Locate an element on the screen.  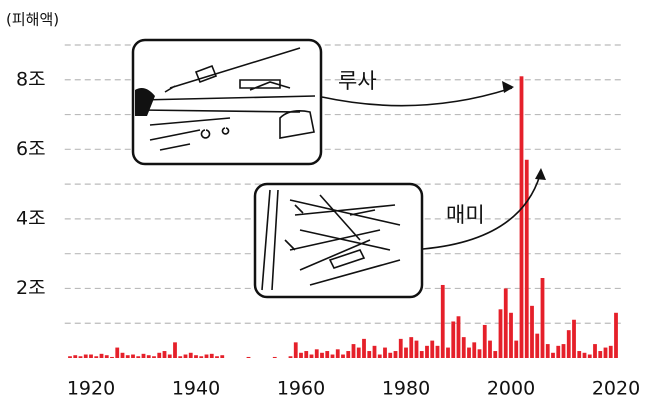
x-tick-label: 1920 is located at coordinates (91, 389).